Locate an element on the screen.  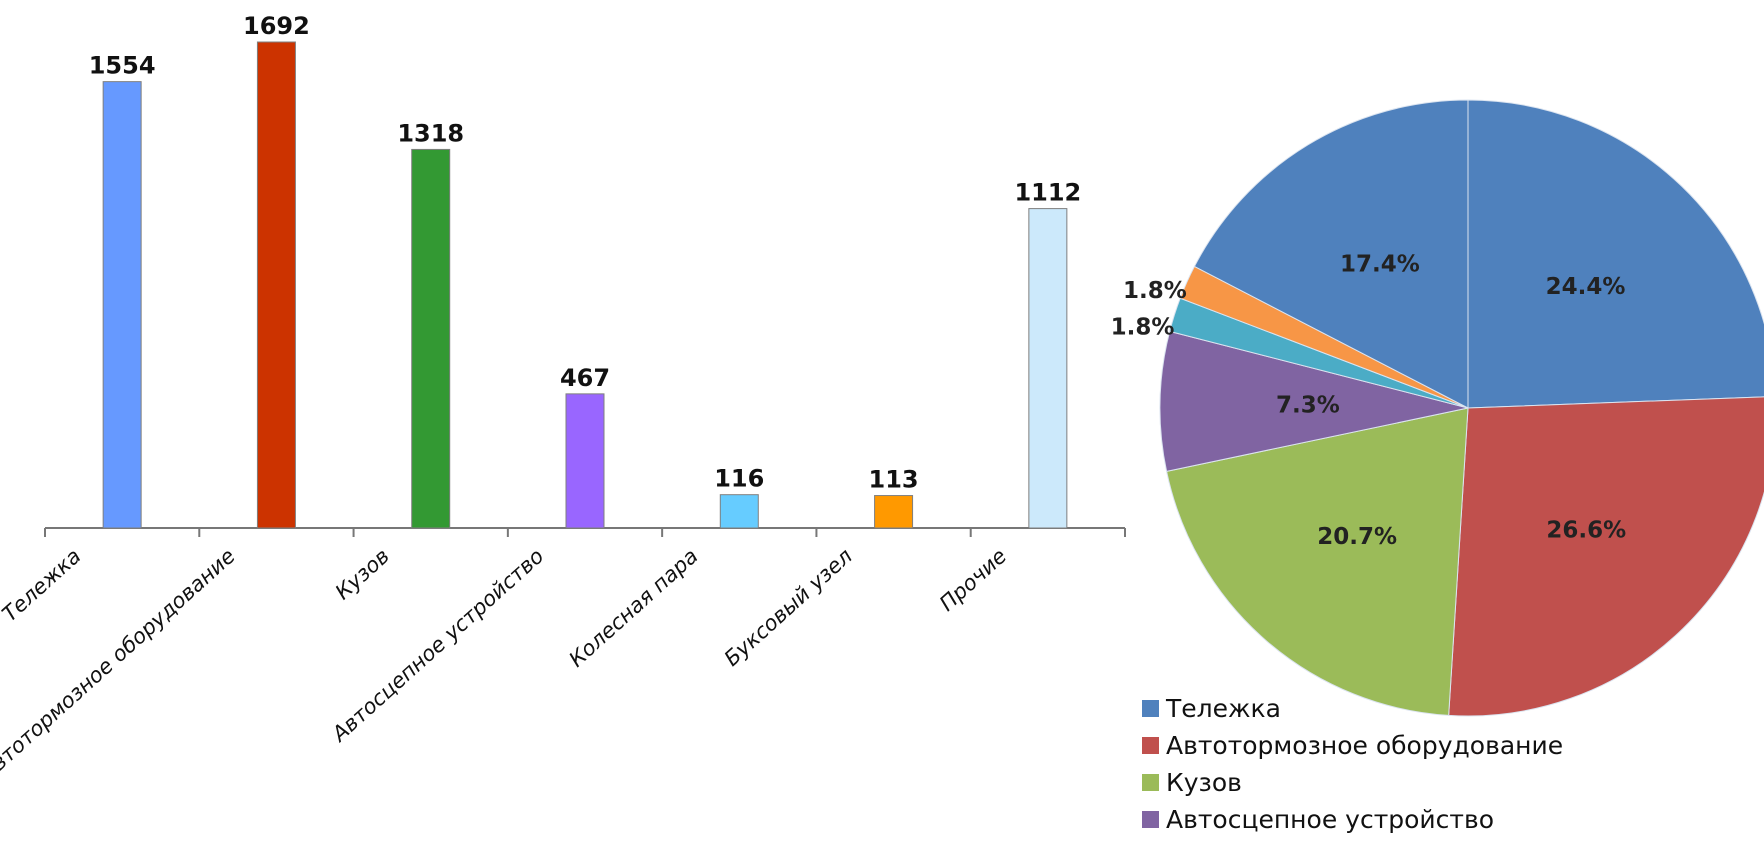
legend-label: Автосцепное устройство is located at coordinates (1330, 819).